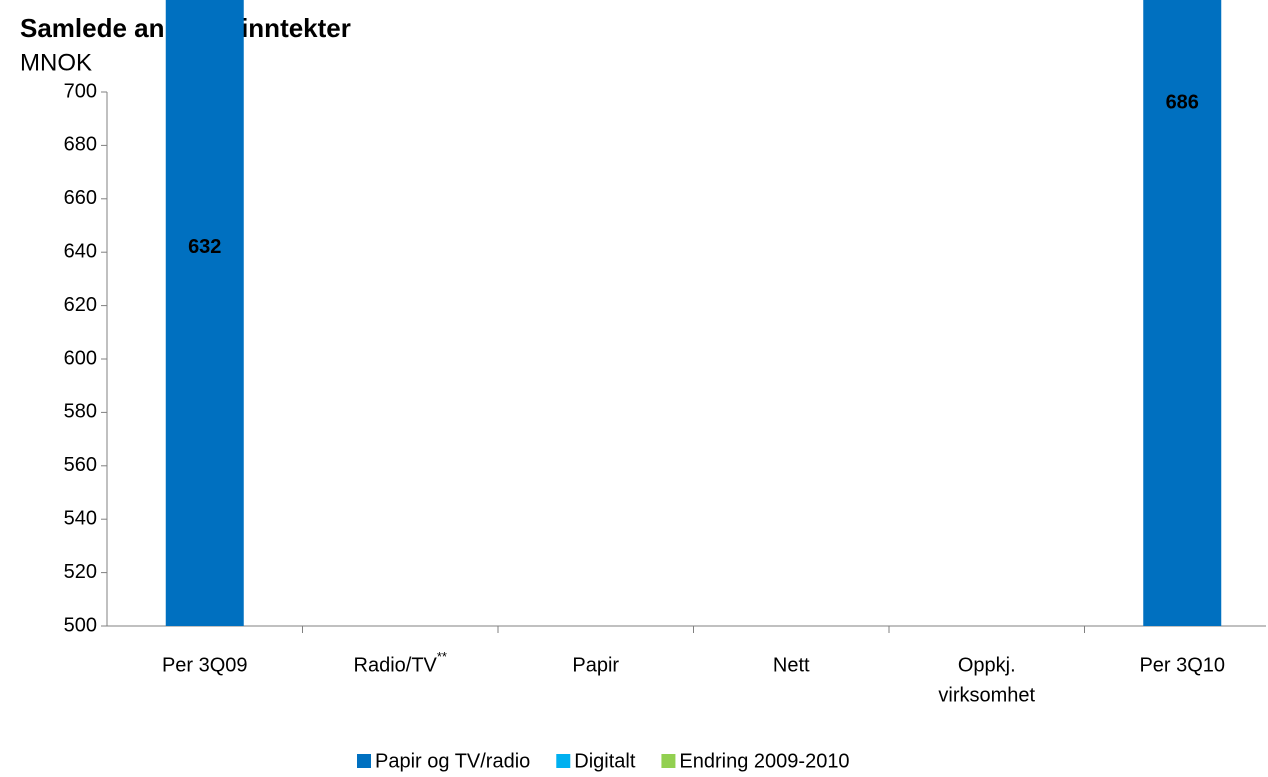 The width and height of the screenshot is (1268, 777). I want to click on legend-label: Papir og TV/radio, so click(452, 761).